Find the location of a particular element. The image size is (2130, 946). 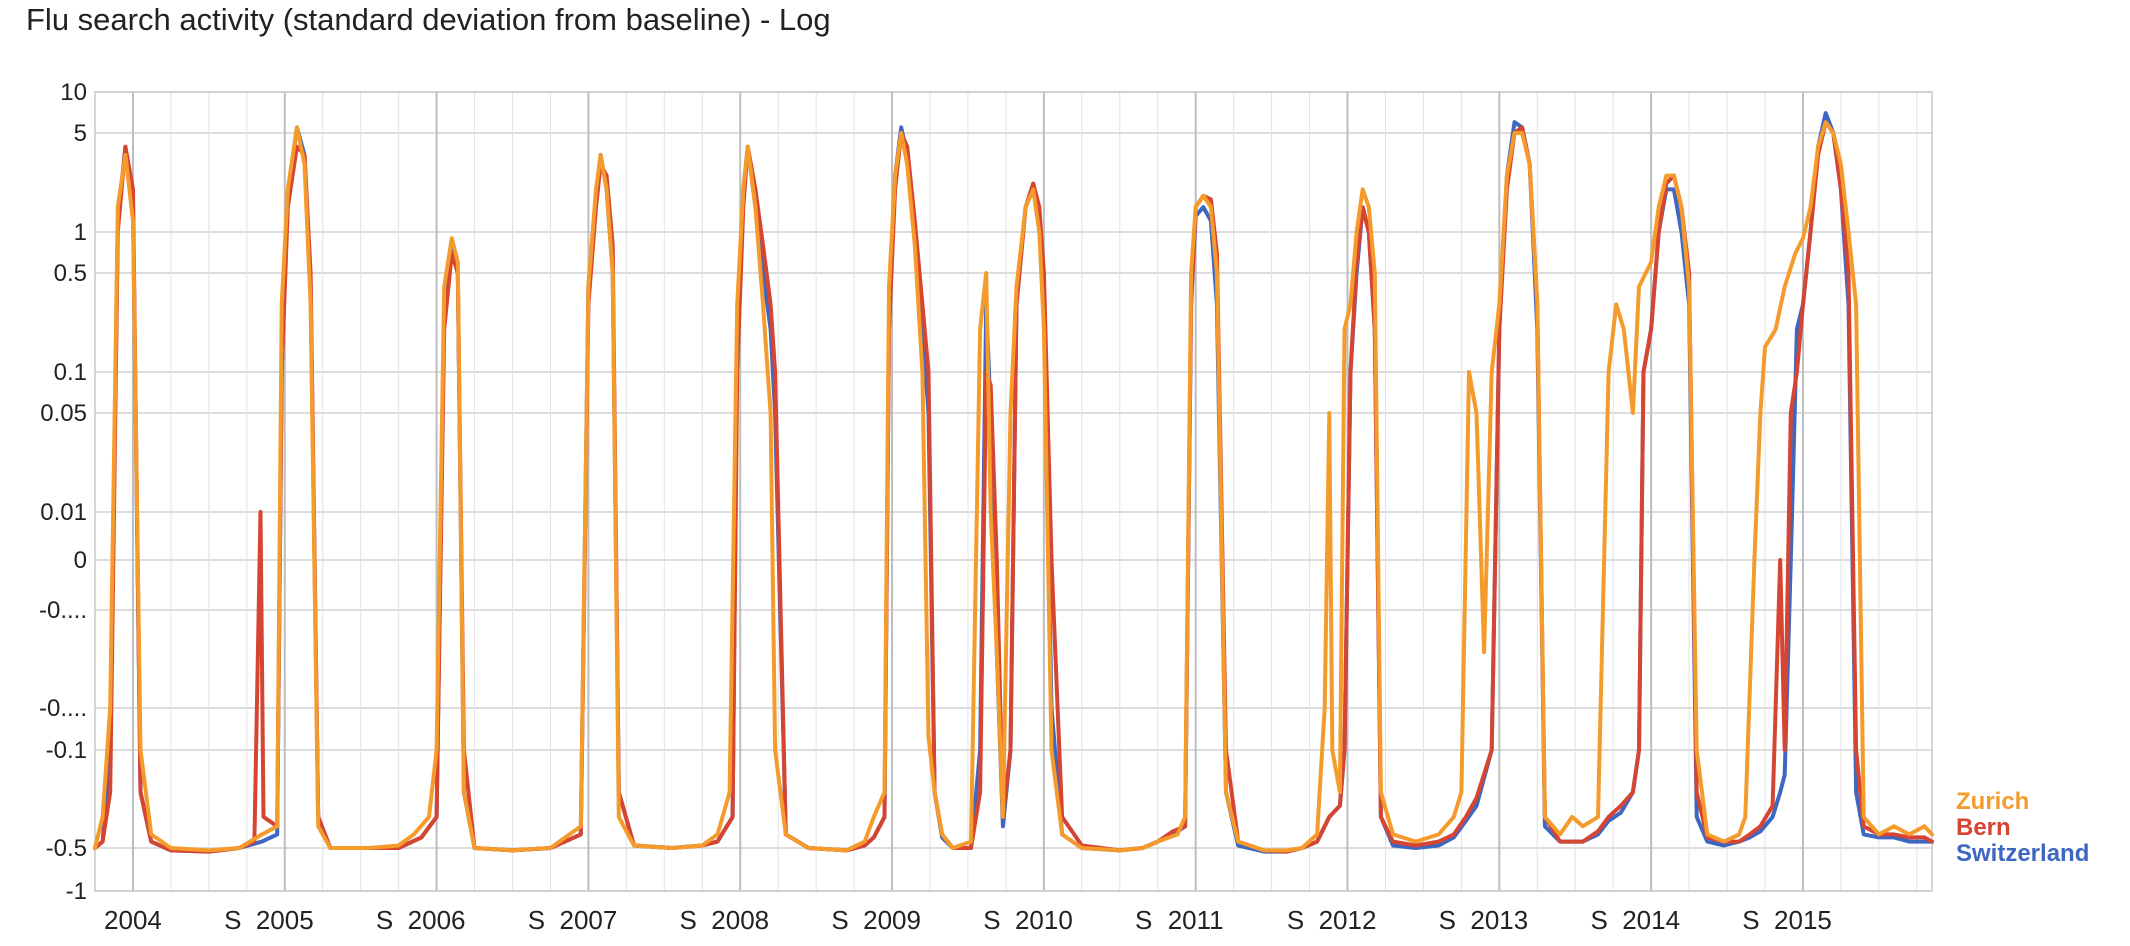

y-tick-label: 0 is located at coordinates (80, 560).